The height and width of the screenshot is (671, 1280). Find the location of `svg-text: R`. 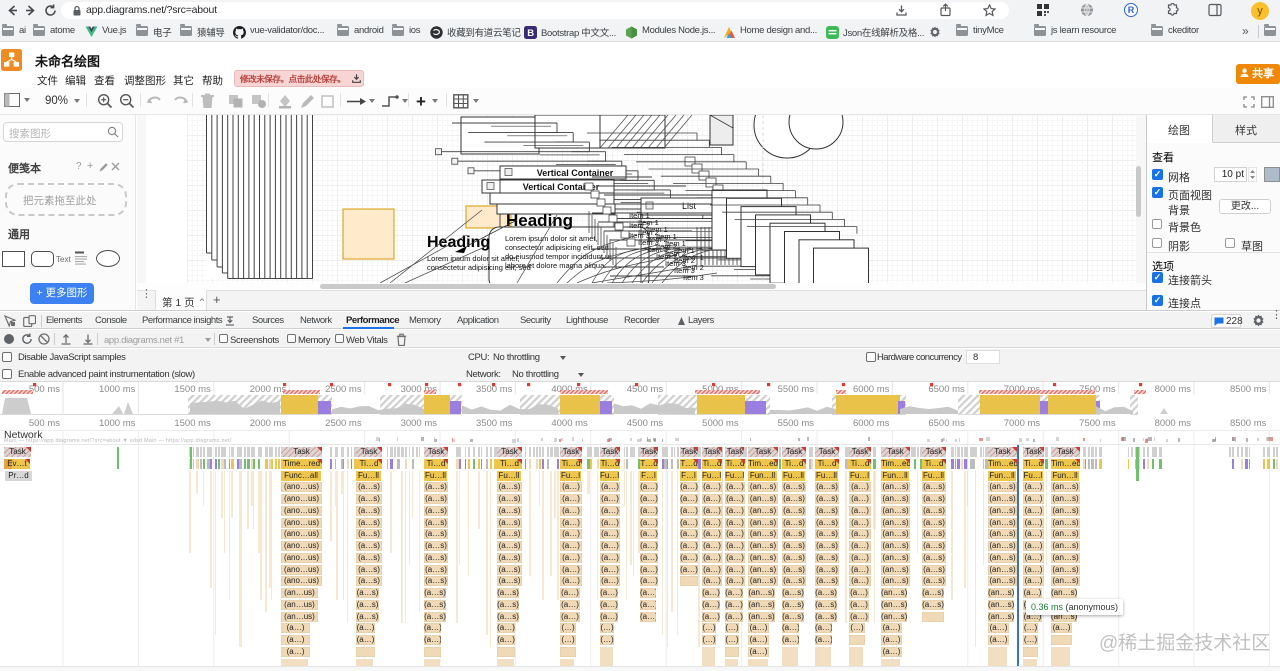

svg-text: R is located at coordinates (1131, 10).